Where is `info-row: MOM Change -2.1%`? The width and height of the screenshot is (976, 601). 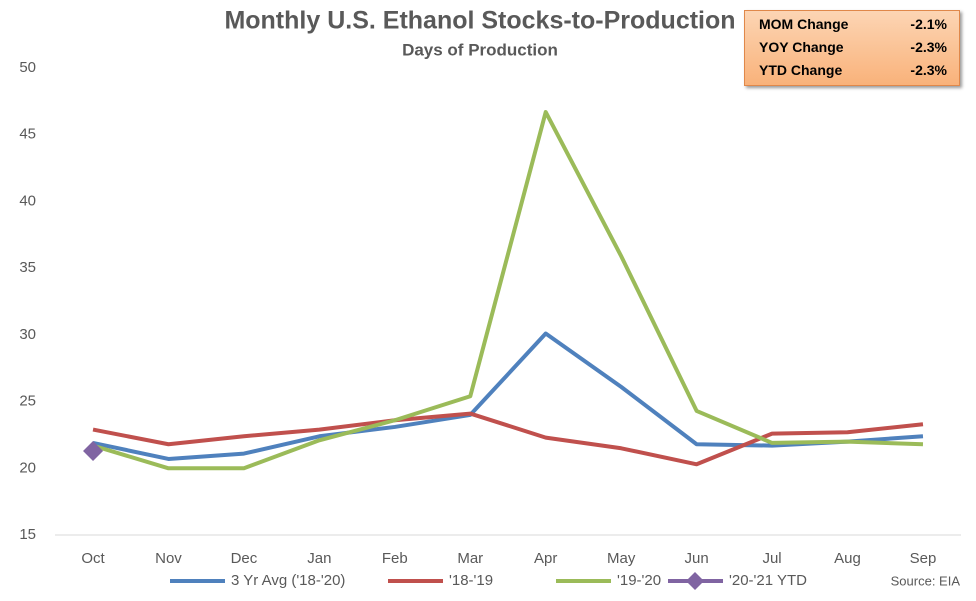 info-row: MOM Change -2.1% is located at coordinates (852, 24).